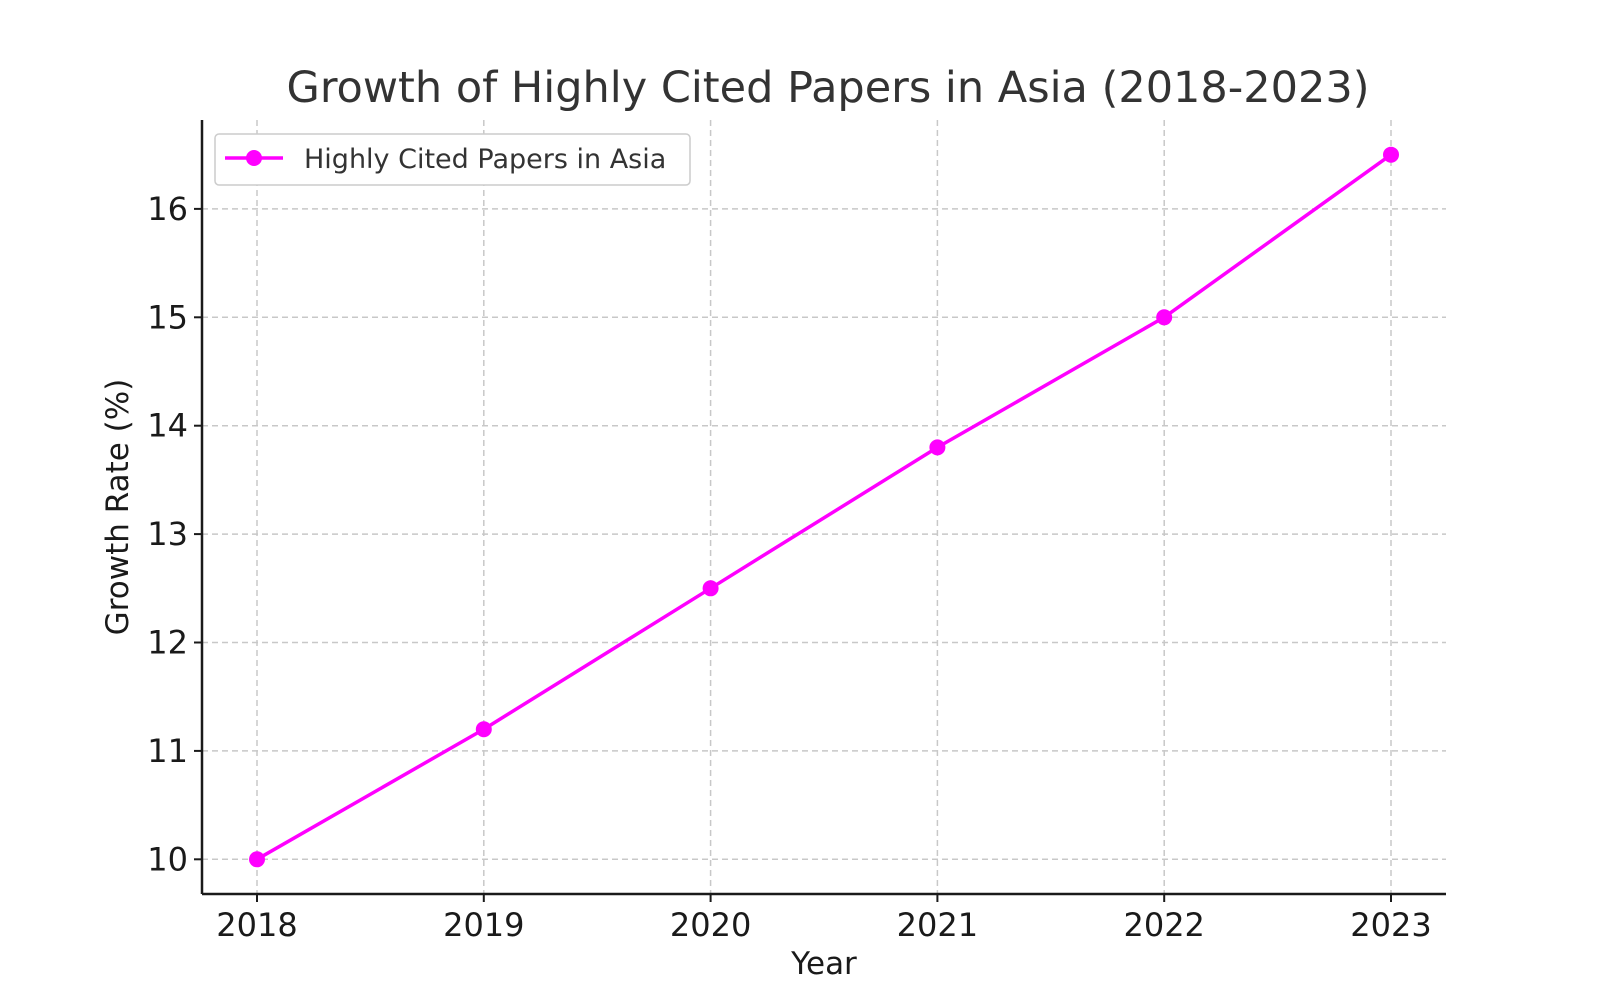 This screenshot has height=1000, width=1600. I want to click on x-tick-label: 2021, so click(937, 925).